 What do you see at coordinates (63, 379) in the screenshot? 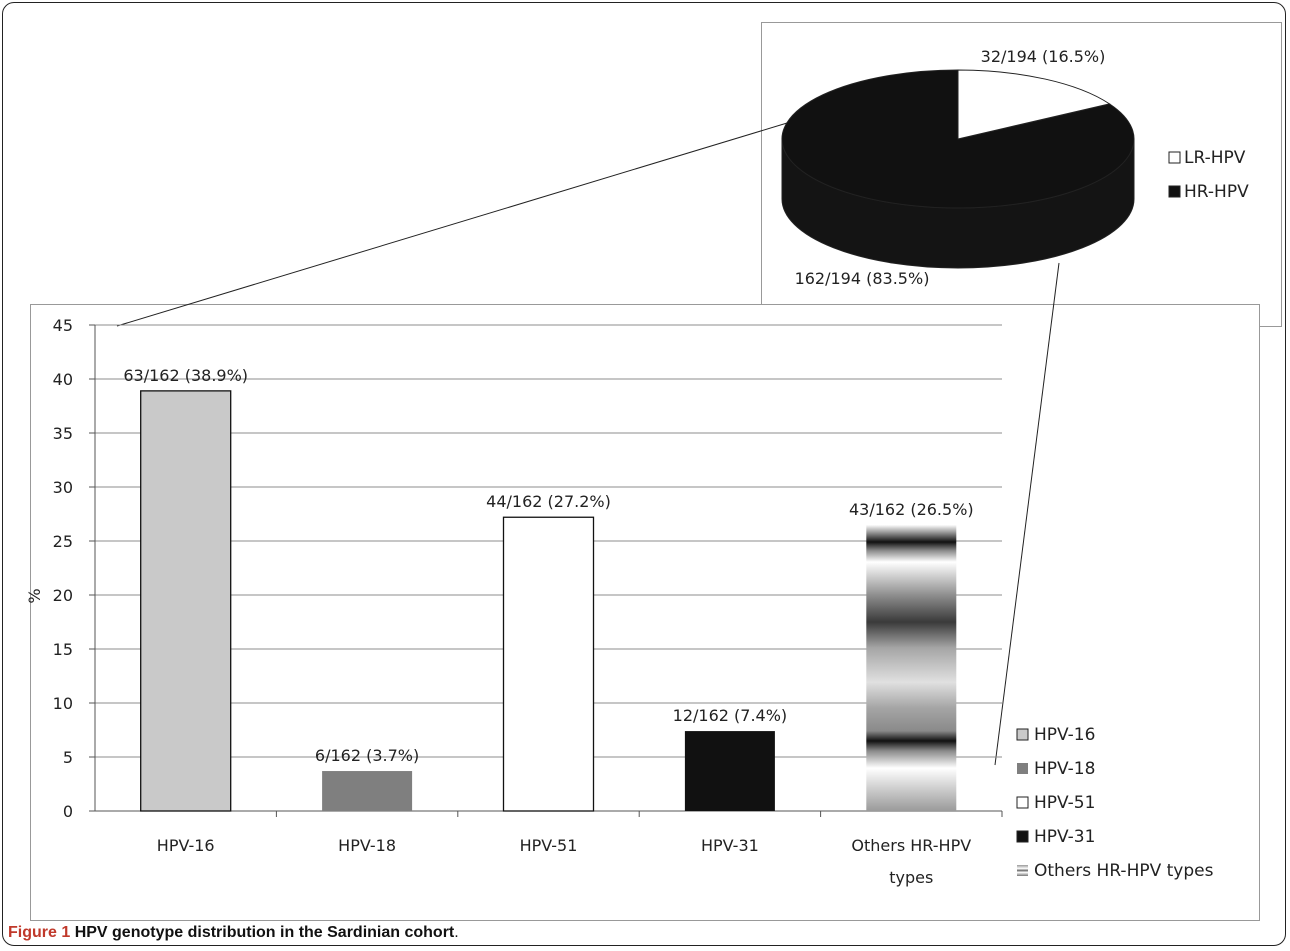
I see `y-tick-label: 40` at bounding box center [63, 379].